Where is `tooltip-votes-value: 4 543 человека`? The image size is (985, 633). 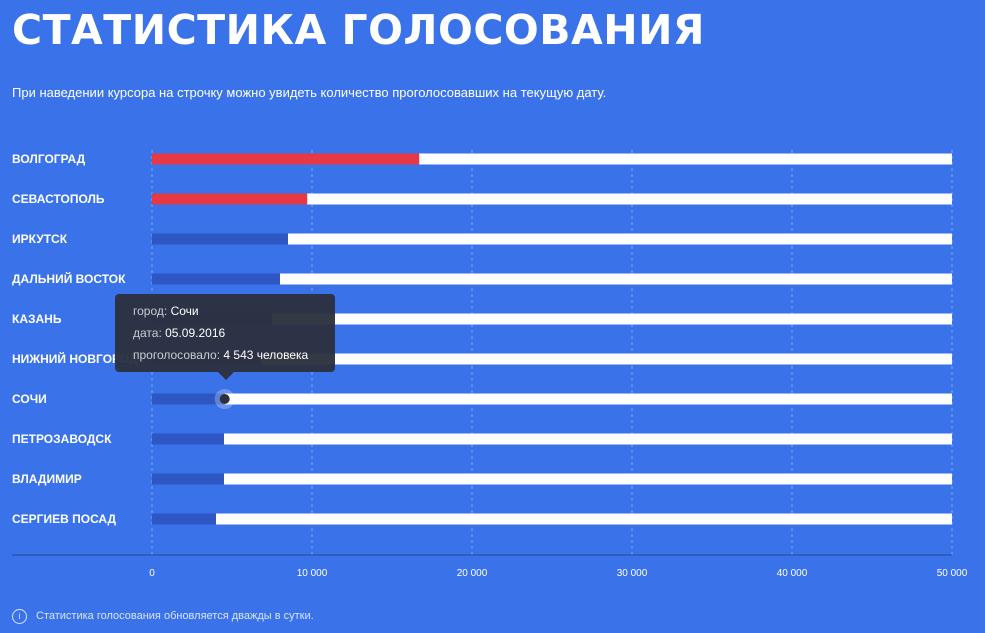
tooltip-votes-value: 4 543 человека is located at coordinates (266, 355).